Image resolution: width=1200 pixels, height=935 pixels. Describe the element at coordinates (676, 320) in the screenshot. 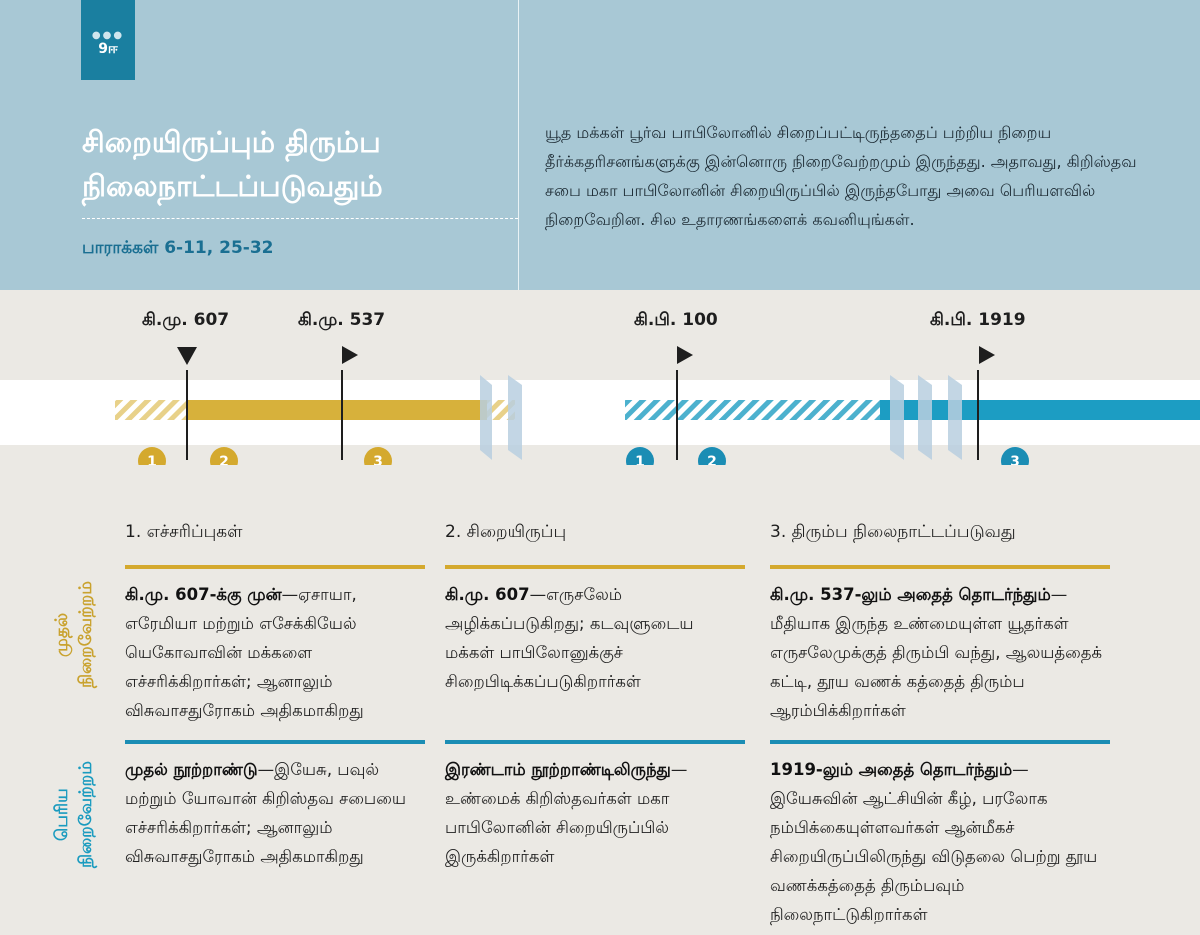

I see `date: கி.பி. 100` at that location.